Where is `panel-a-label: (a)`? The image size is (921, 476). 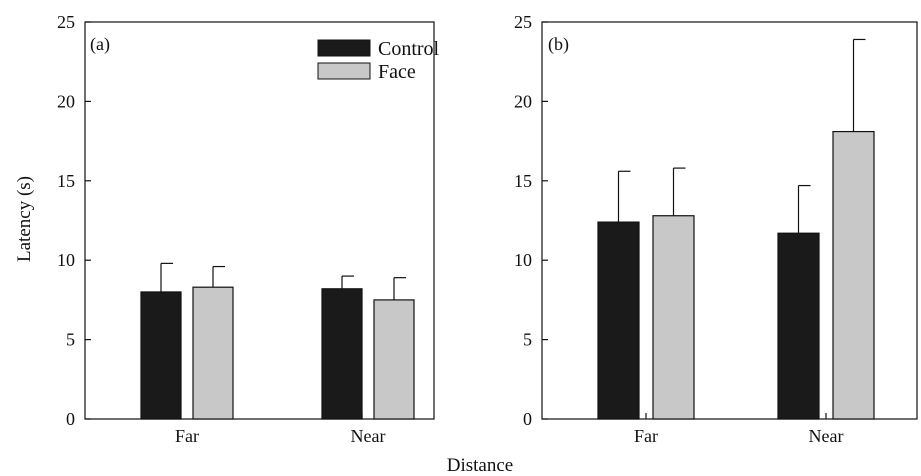 panel-a-label: (a) is located at coordinates (100, 44).